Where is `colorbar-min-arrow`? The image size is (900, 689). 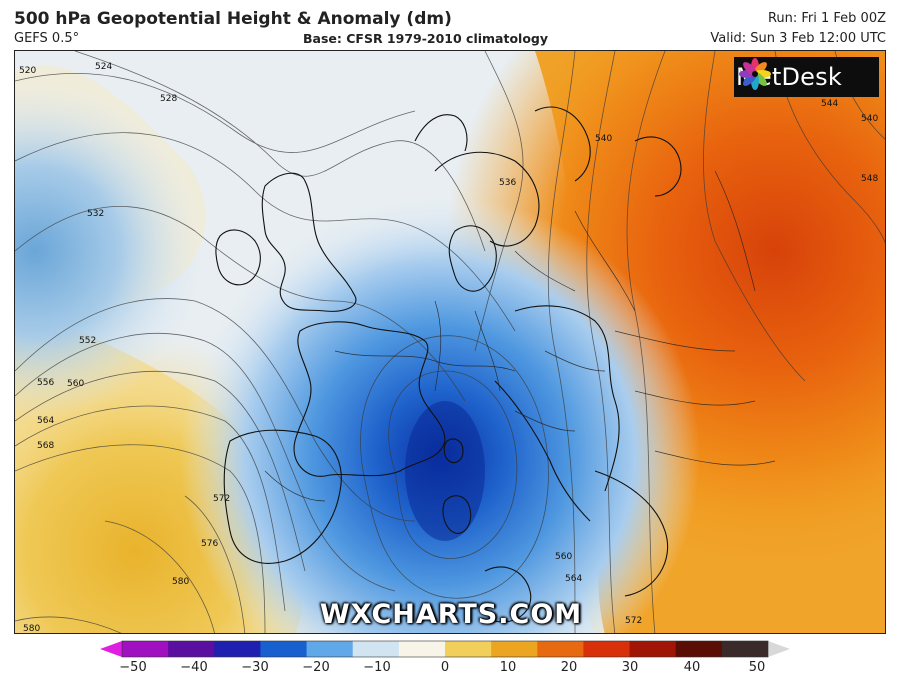
colorbar-min-arrow is located at coordinates (111, 649).